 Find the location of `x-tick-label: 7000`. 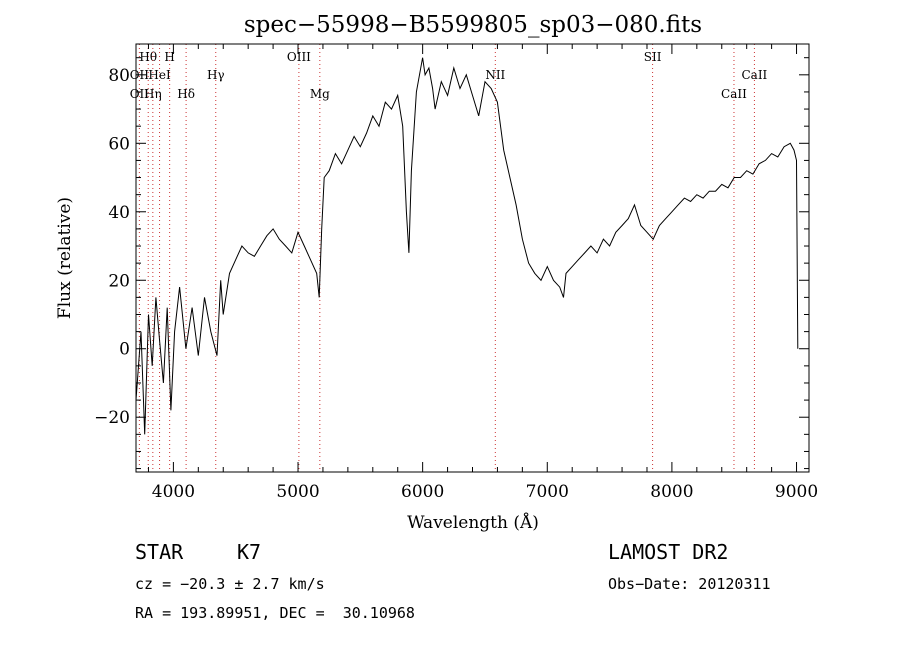

x-tick-label: 7000 is located at coordinates (547, 492).